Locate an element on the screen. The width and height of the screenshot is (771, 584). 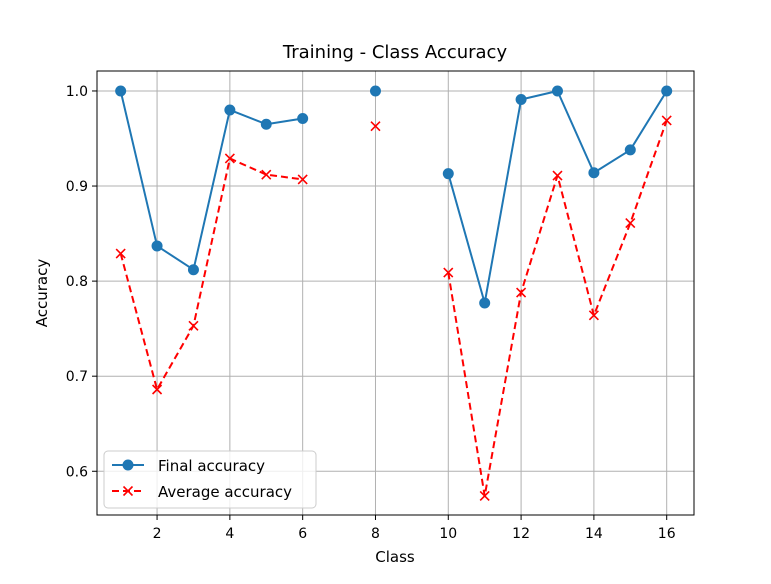
x-tick-label: 16 is located at coordinates (667, 534).